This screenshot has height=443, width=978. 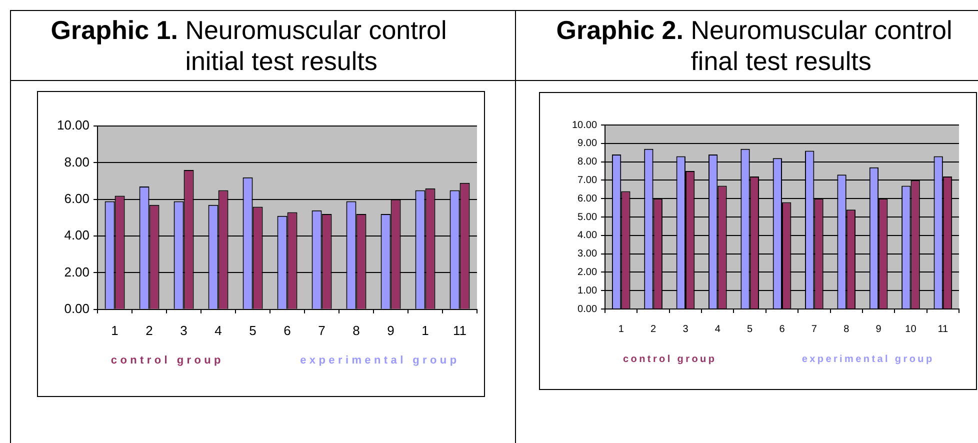 What do you see at coordinates (588, 144) in the screenshot?
I see `y-tick-label: 9.00` at bounding box center [588, 144].